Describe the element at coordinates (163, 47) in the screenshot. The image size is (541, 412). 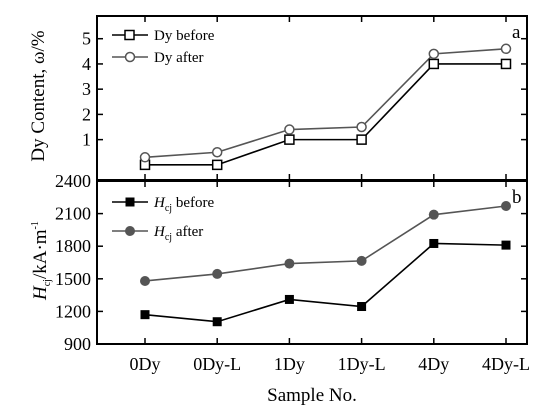
I see `panel-a-legend: Dy before Dy after` at that location.